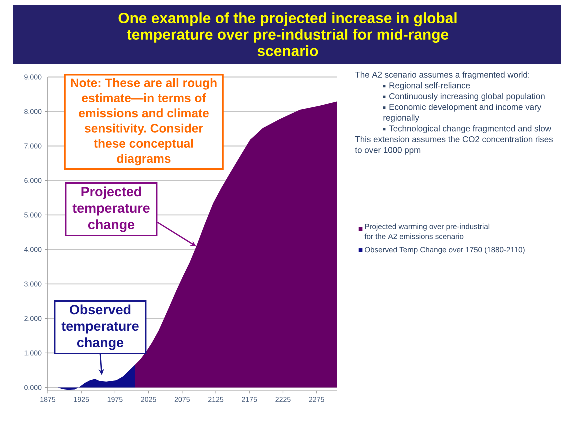 This screenshot has height=426, width=561. What do you see at coordinates (454, 145) in the screenshot?
I see `text: This extension assumes the CO2 concentration rises to over 1000 ppm` at bounding box center [454, 145].